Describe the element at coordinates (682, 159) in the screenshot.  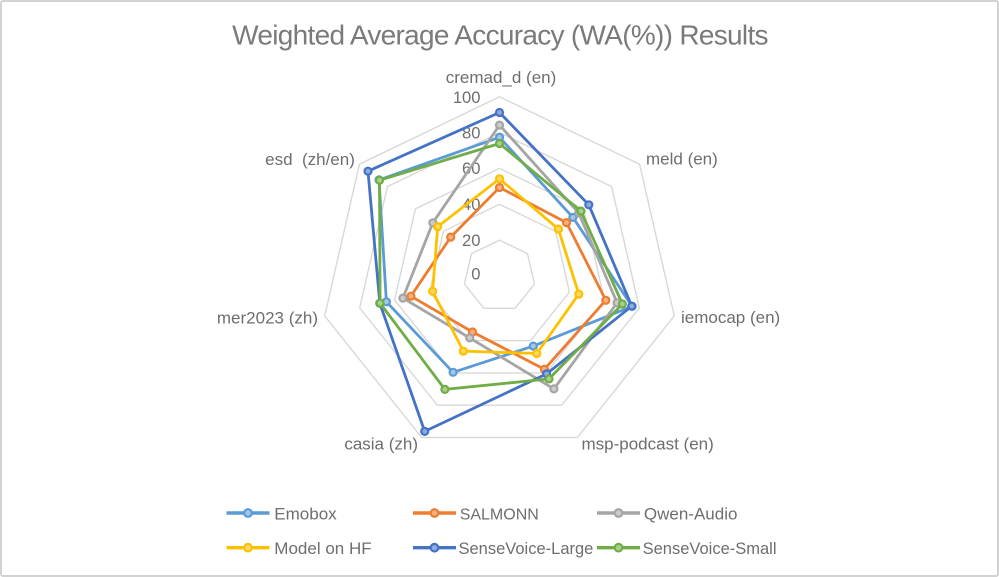
I see `svg-text: meld (en)` at that location.